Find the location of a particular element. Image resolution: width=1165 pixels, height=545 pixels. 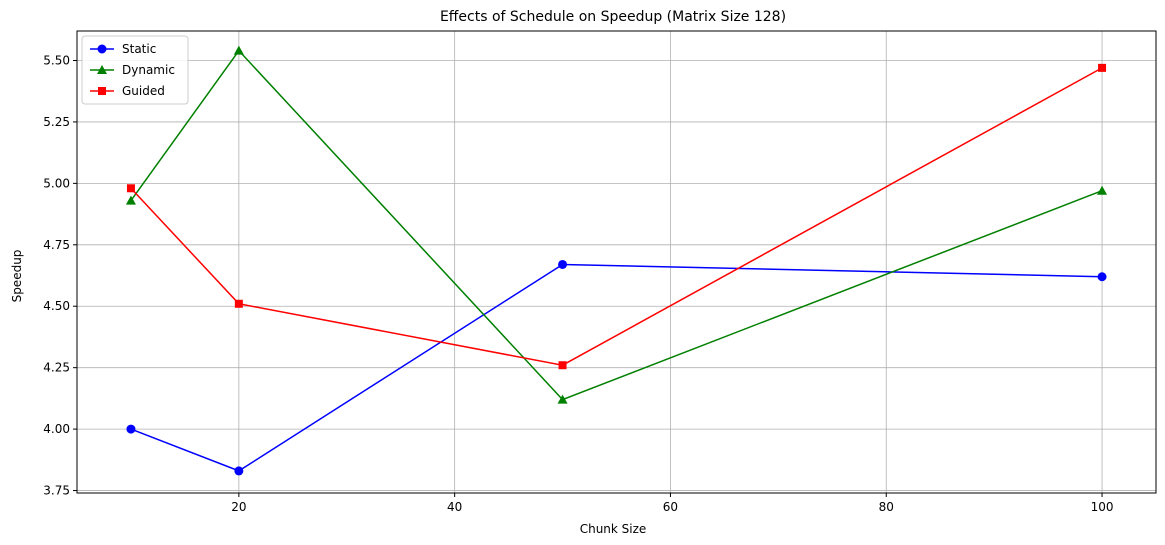

legend-label-static: Static is located at coordinates (139, 49).